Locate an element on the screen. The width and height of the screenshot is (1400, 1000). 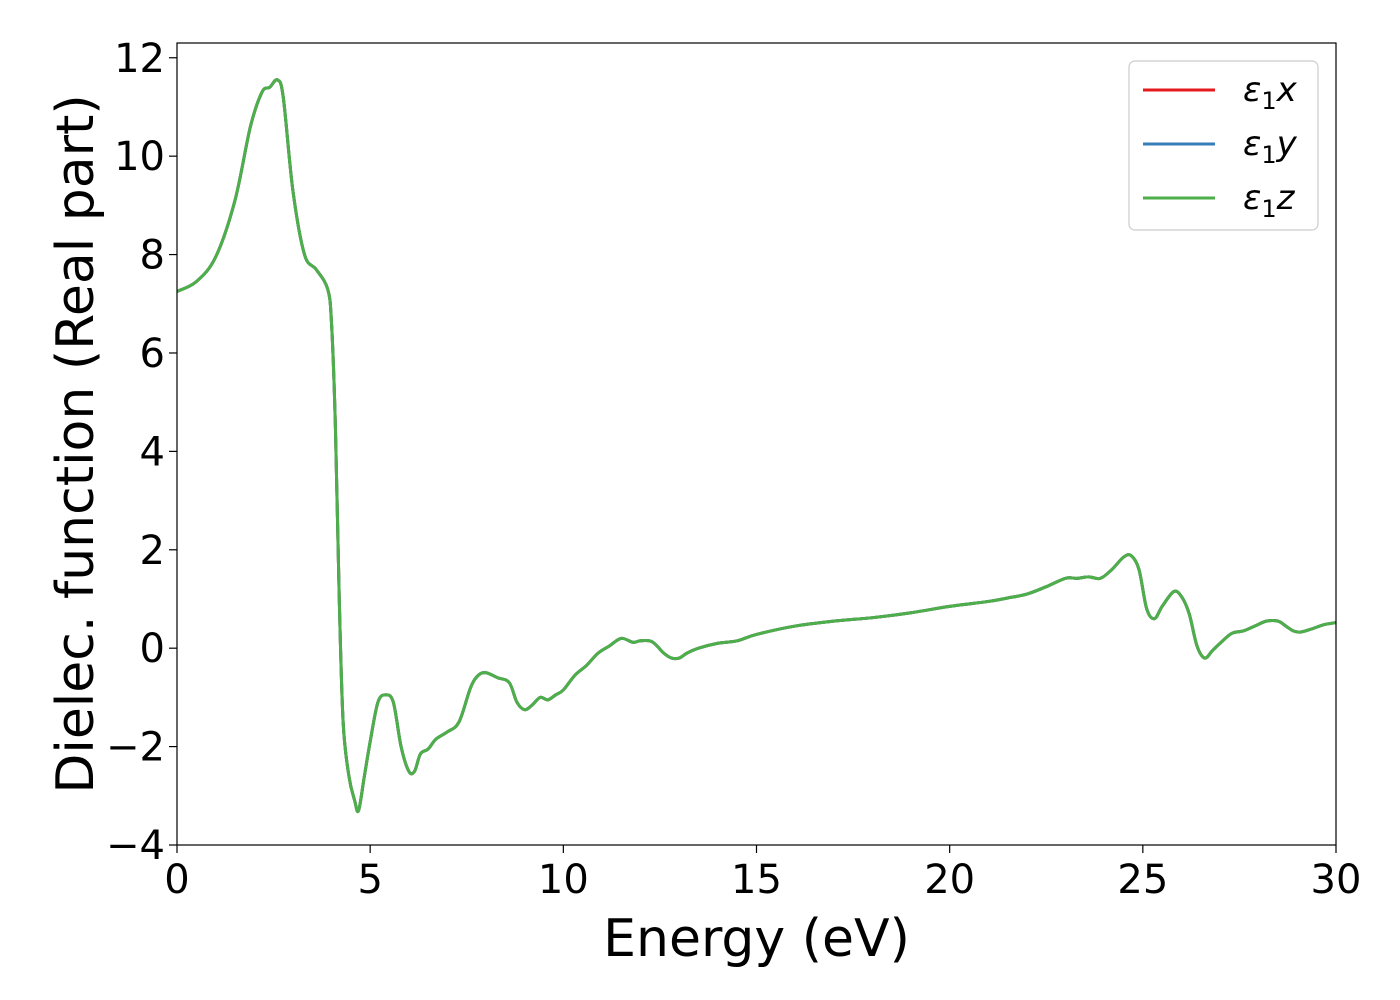
x-axis: 0 5 10 15 20 25 30 is located at coordinates (762, 874).